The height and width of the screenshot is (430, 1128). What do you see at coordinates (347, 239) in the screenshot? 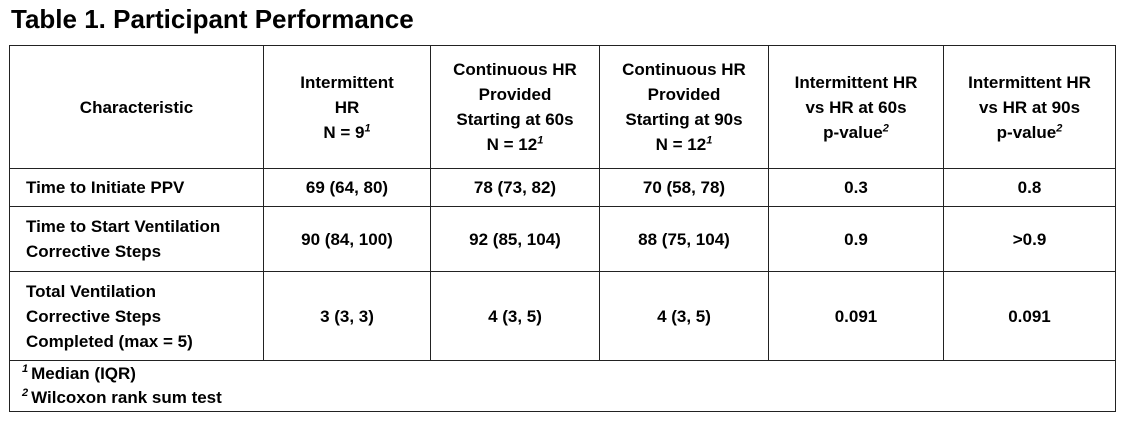
I see `table-cell: 90 (84, 100)` at bounding box center [347, 239].